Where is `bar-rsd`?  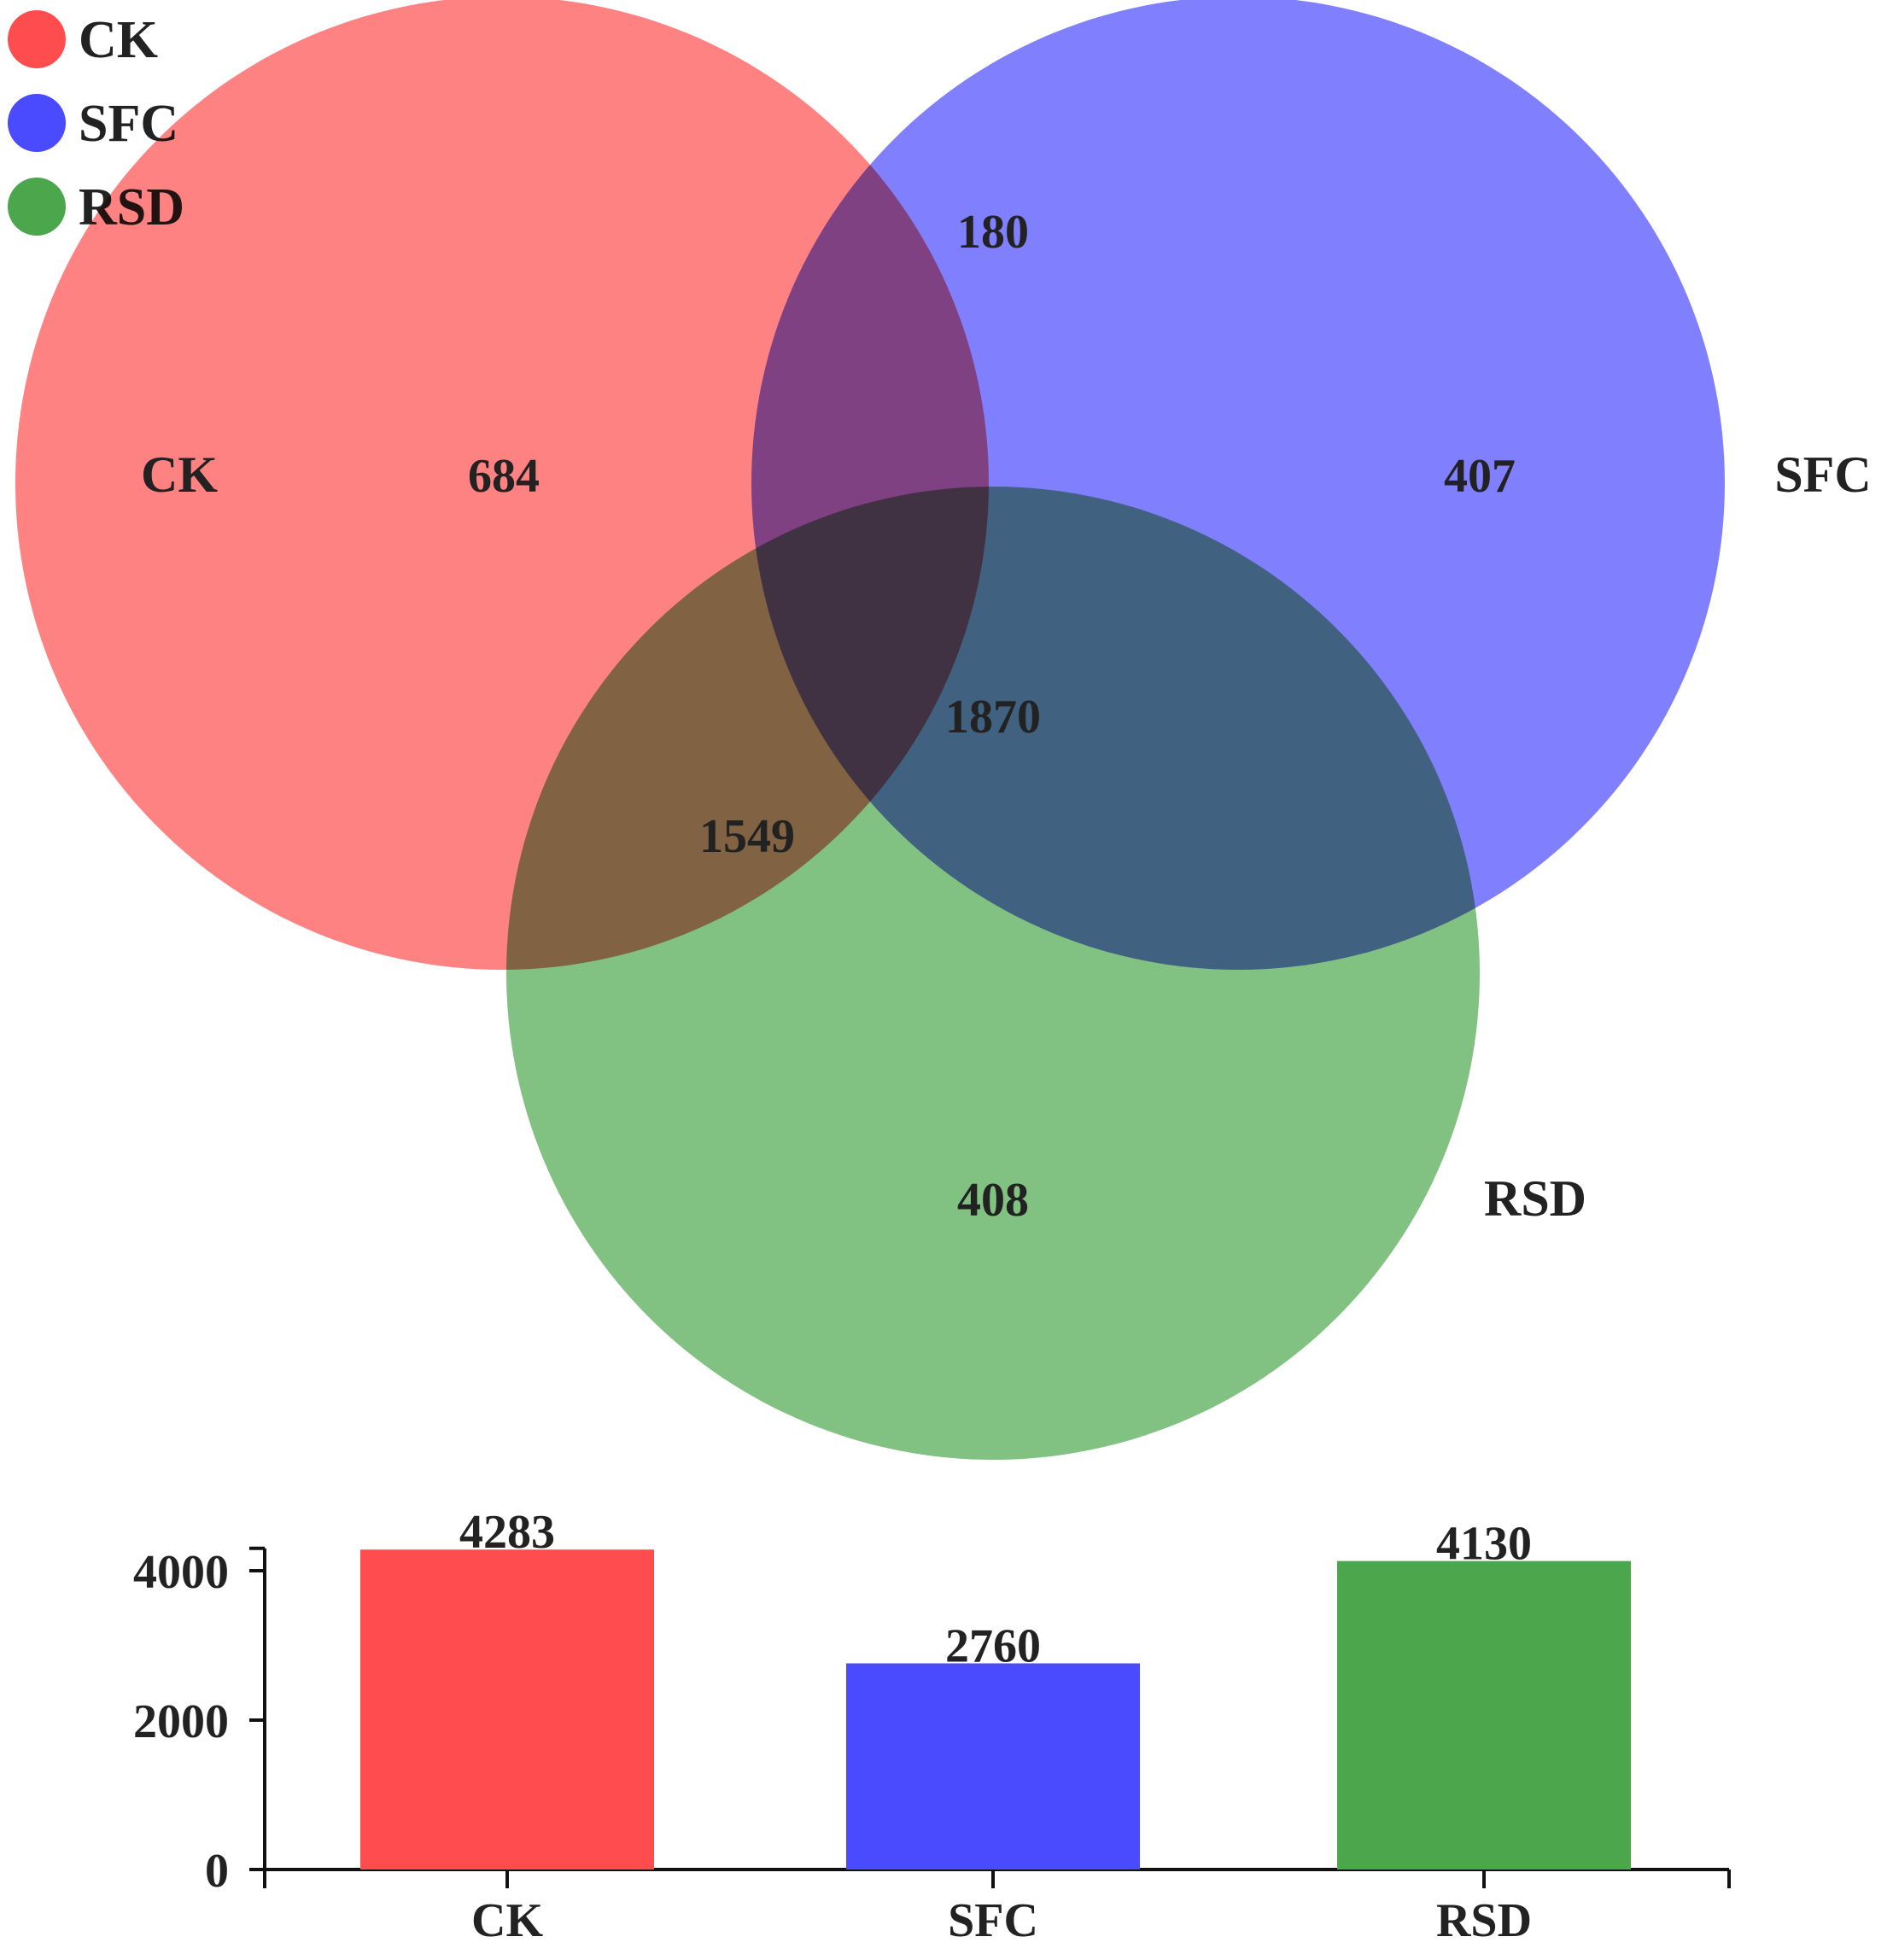 bar-rsd is located at coordinates (1484, 1715).